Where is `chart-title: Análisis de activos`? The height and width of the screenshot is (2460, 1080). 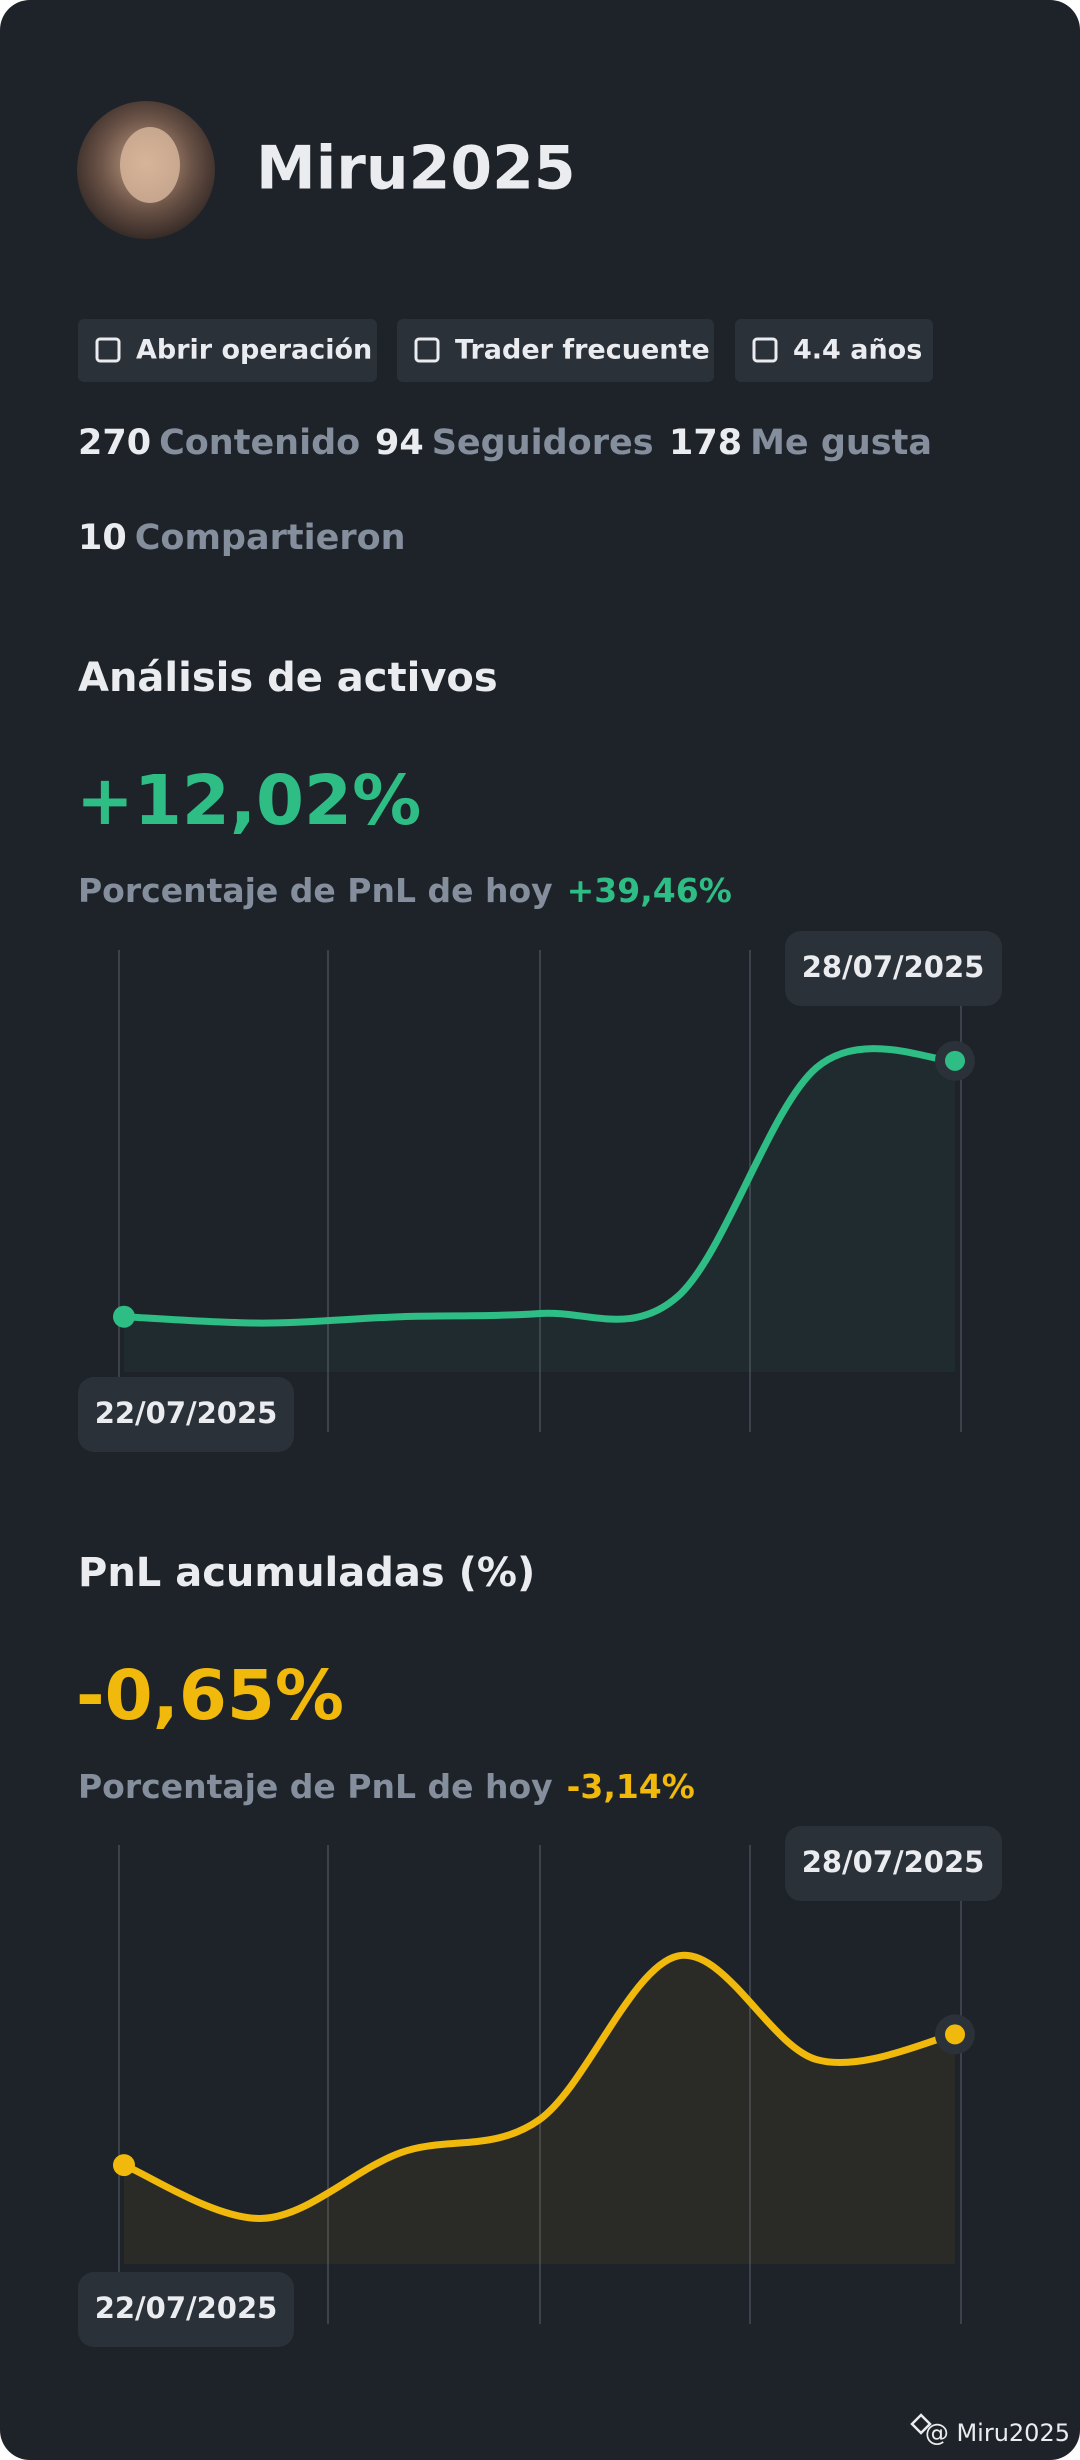 chart-title: Análisis de activos is located at coordinates (288, 678).